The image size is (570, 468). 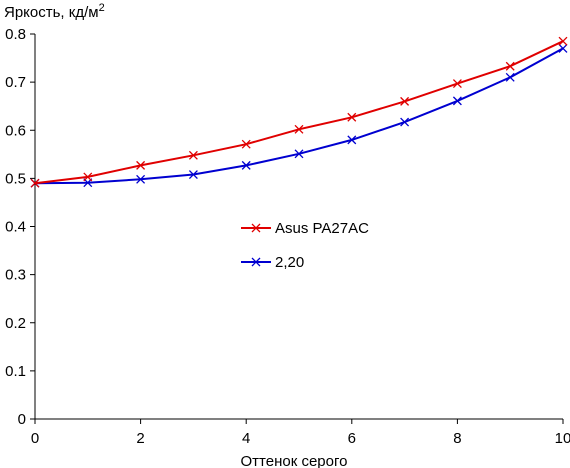 I want to click on x-tick-label: 2, so click(x=140, y=438).